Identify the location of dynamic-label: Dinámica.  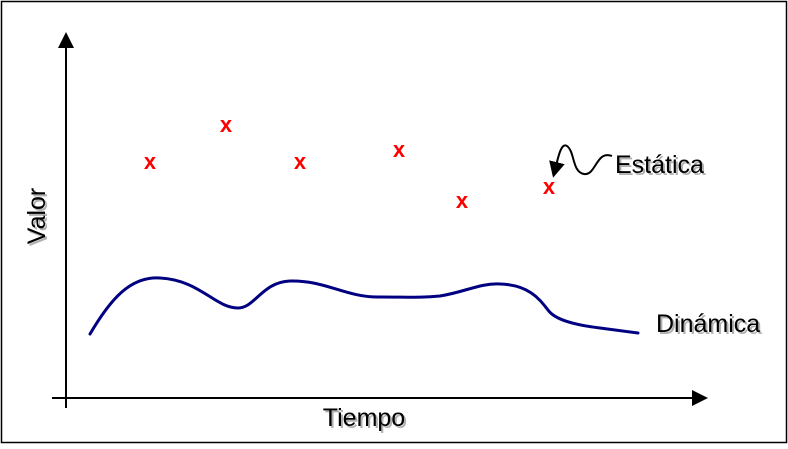
(708, 324).